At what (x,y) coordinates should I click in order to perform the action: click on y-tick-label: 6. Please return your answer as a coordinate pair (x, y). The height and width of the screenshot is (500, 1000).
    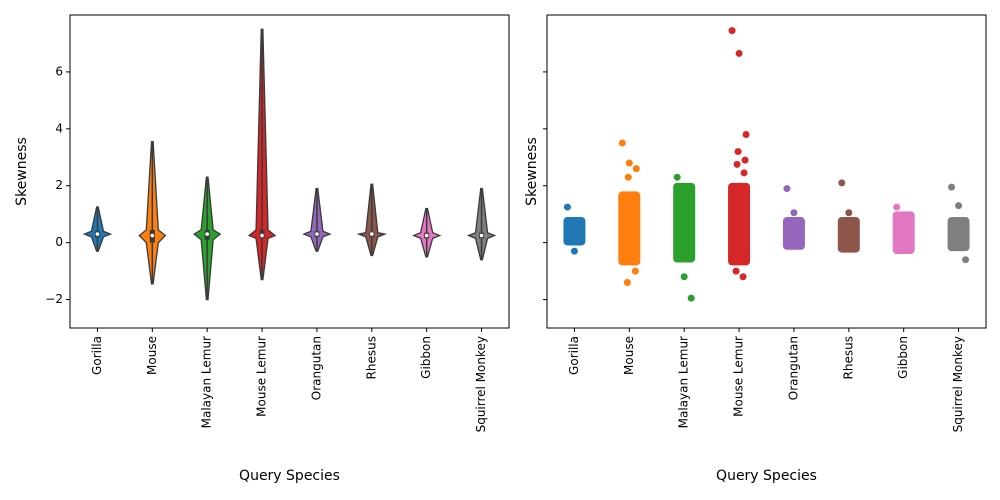
    Looking at the image, I should click on (59, 71).